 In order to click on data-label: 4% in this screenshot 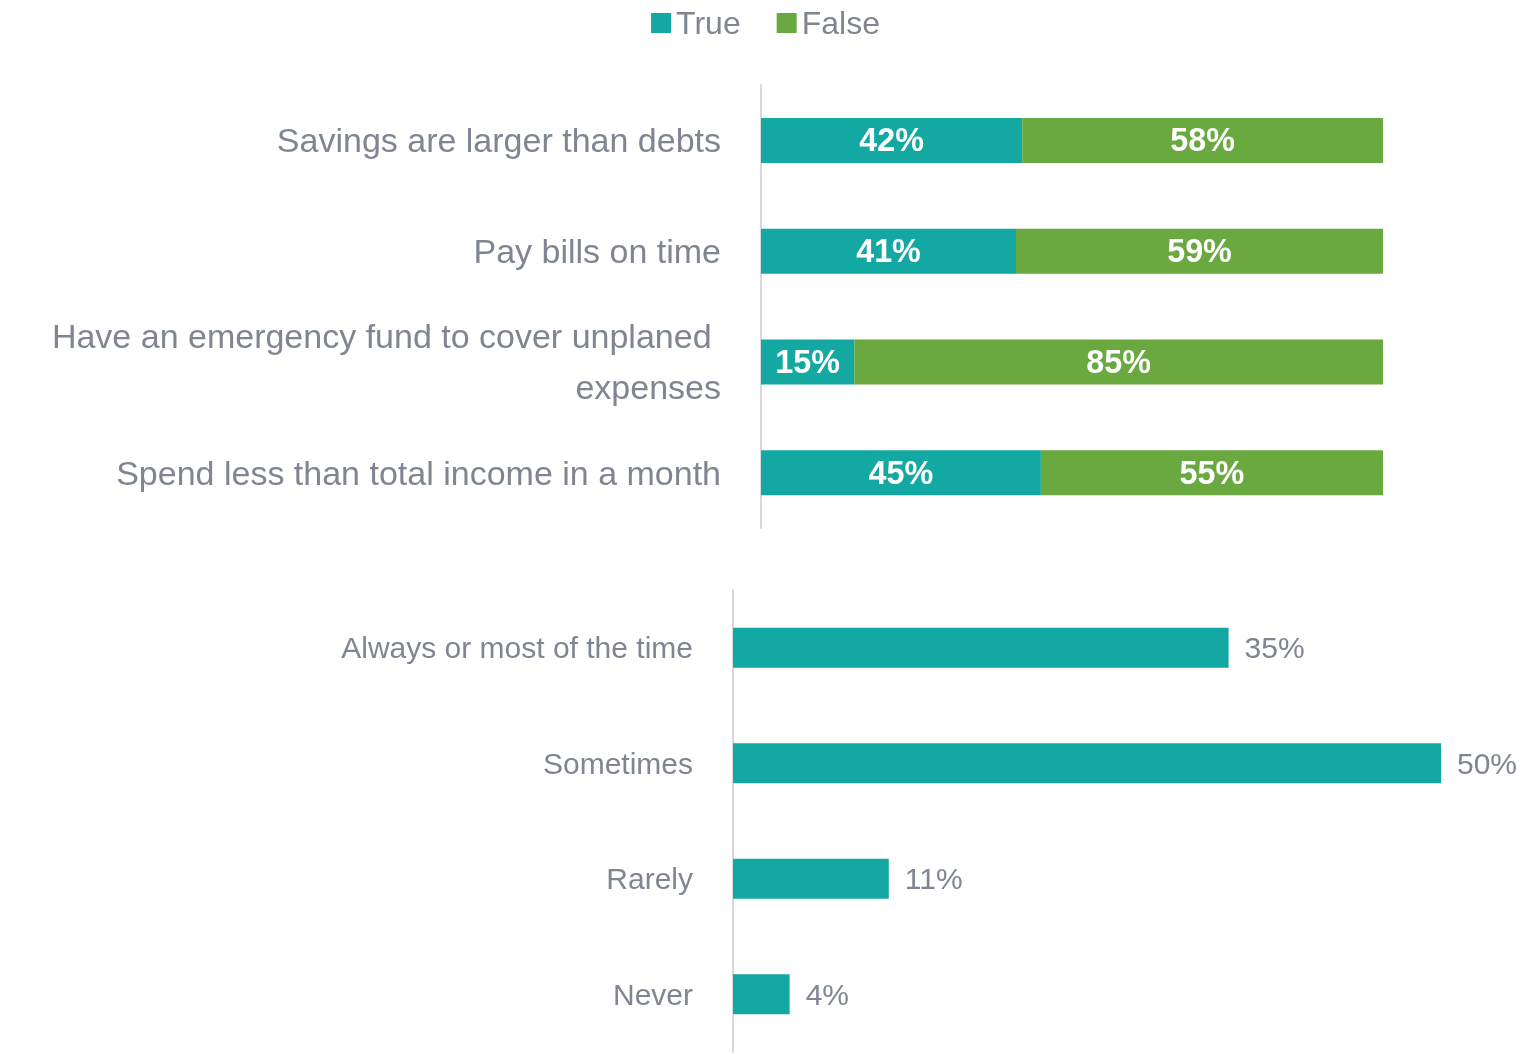, I will do `click(827, 994)`.